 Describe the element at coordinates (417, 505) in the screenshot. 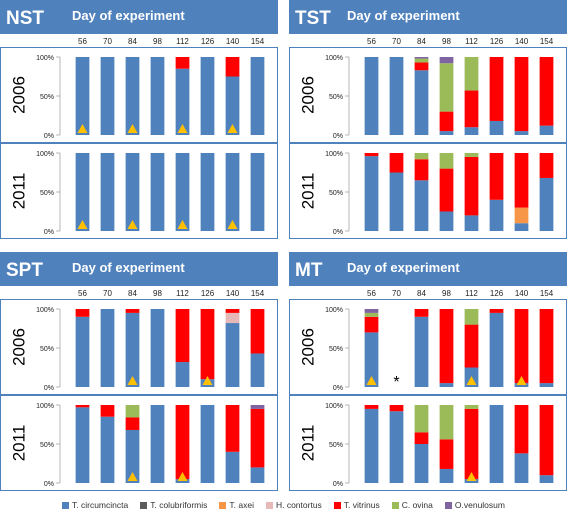

I see `legend-label: C. ovina` at that location.